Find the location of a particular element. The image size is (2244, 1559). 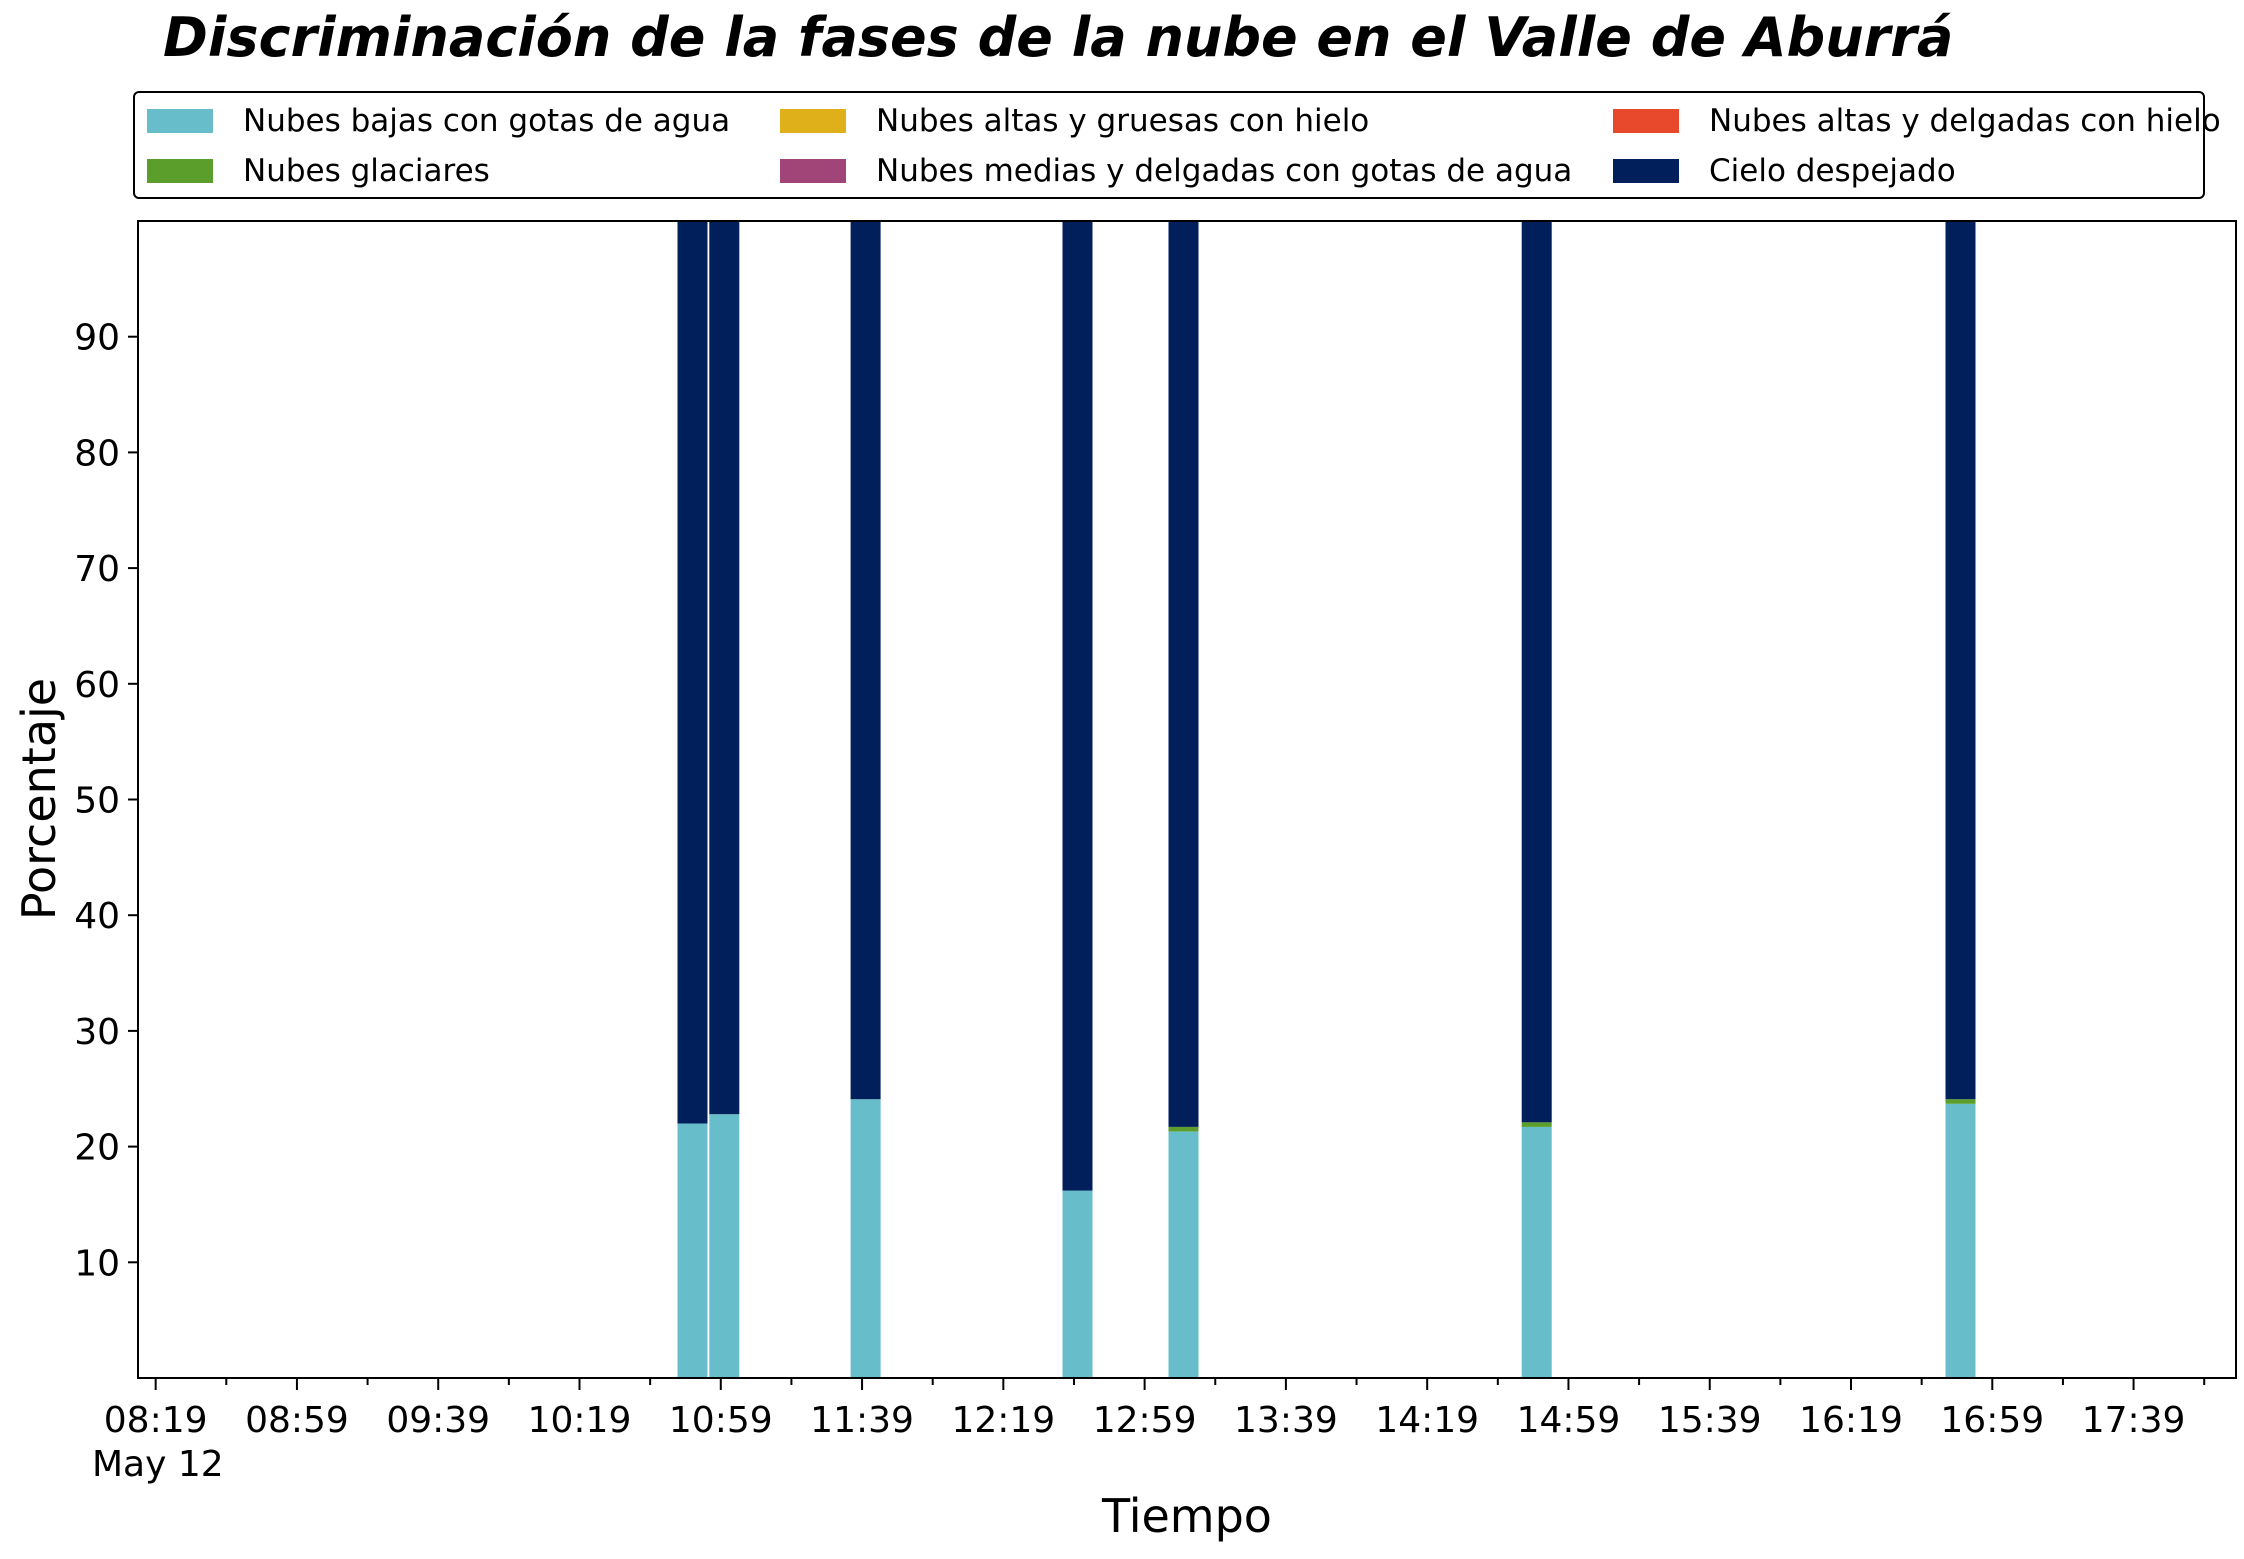

y-tick-label: 10 is located at coordinates (97, 1263).